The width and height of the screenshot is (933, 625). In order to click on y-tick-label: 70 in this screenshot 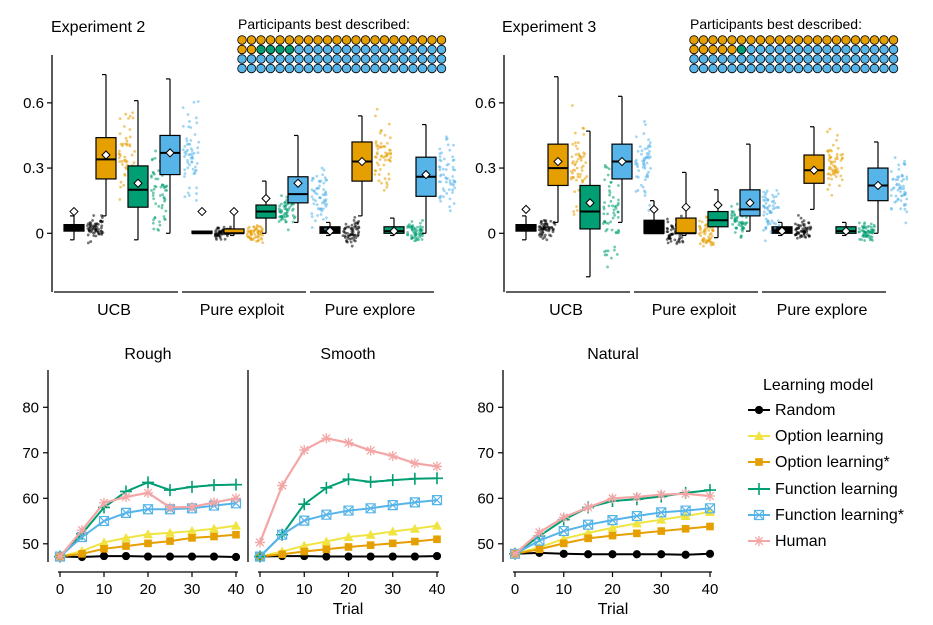, I will do `click(485, 453)`.